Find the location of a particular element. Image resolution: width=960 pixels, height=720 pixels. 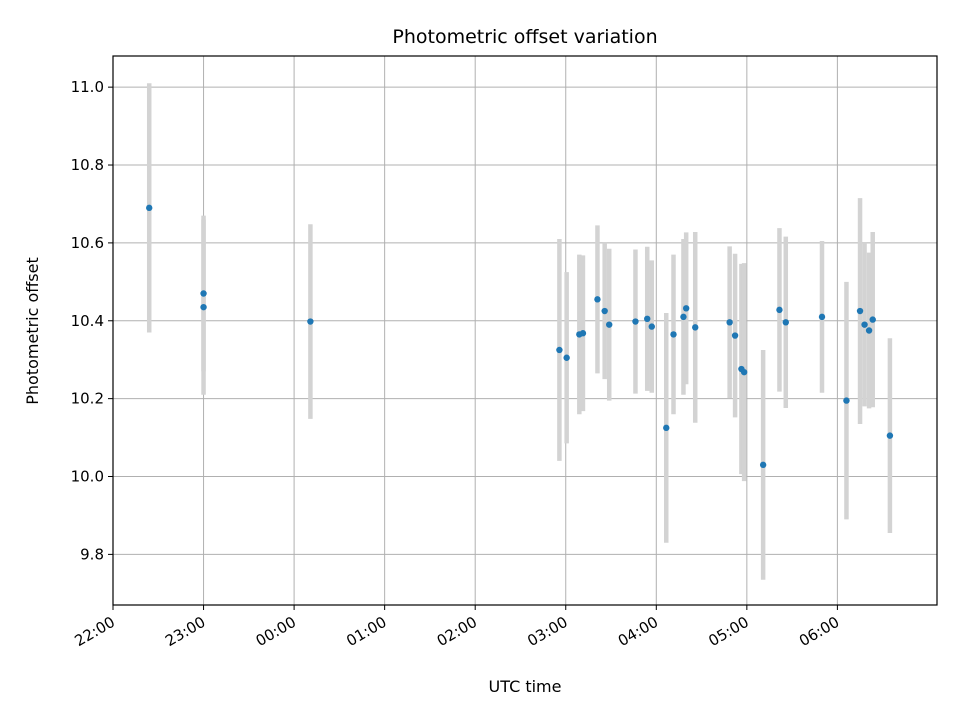

chart-title: Photometric offset variation is located at coordinates (524, 37).